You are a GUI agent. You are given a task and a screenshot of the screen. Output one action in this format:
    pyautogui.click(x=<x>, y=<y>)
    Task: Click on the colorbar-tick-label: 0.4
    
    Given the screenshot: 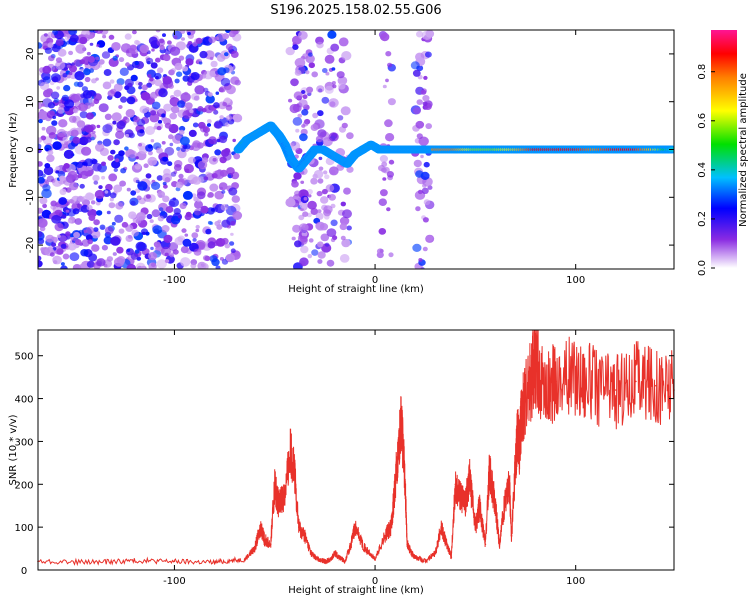 What is the action you would take?
    pyautogui.click(x=702, y=170)
    